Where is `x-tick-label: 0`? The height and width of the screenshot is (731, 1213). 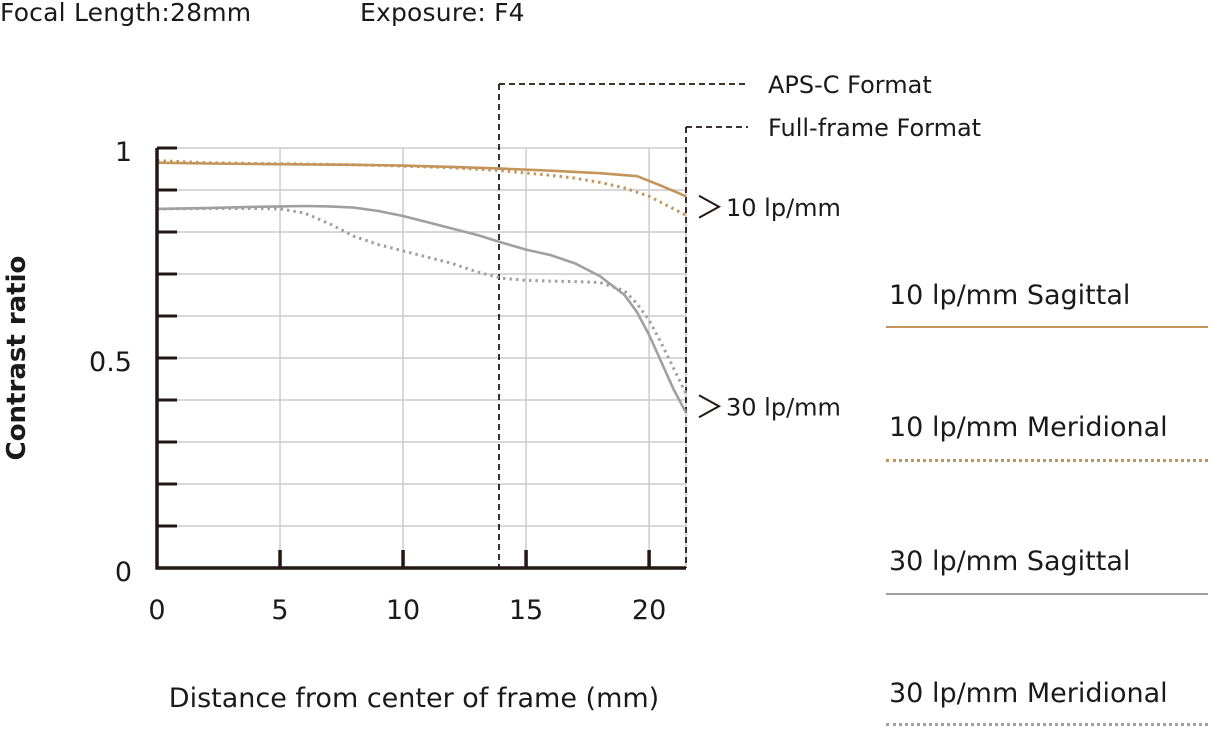
x-tick-label: 0 is located at coordinates (156, 610).